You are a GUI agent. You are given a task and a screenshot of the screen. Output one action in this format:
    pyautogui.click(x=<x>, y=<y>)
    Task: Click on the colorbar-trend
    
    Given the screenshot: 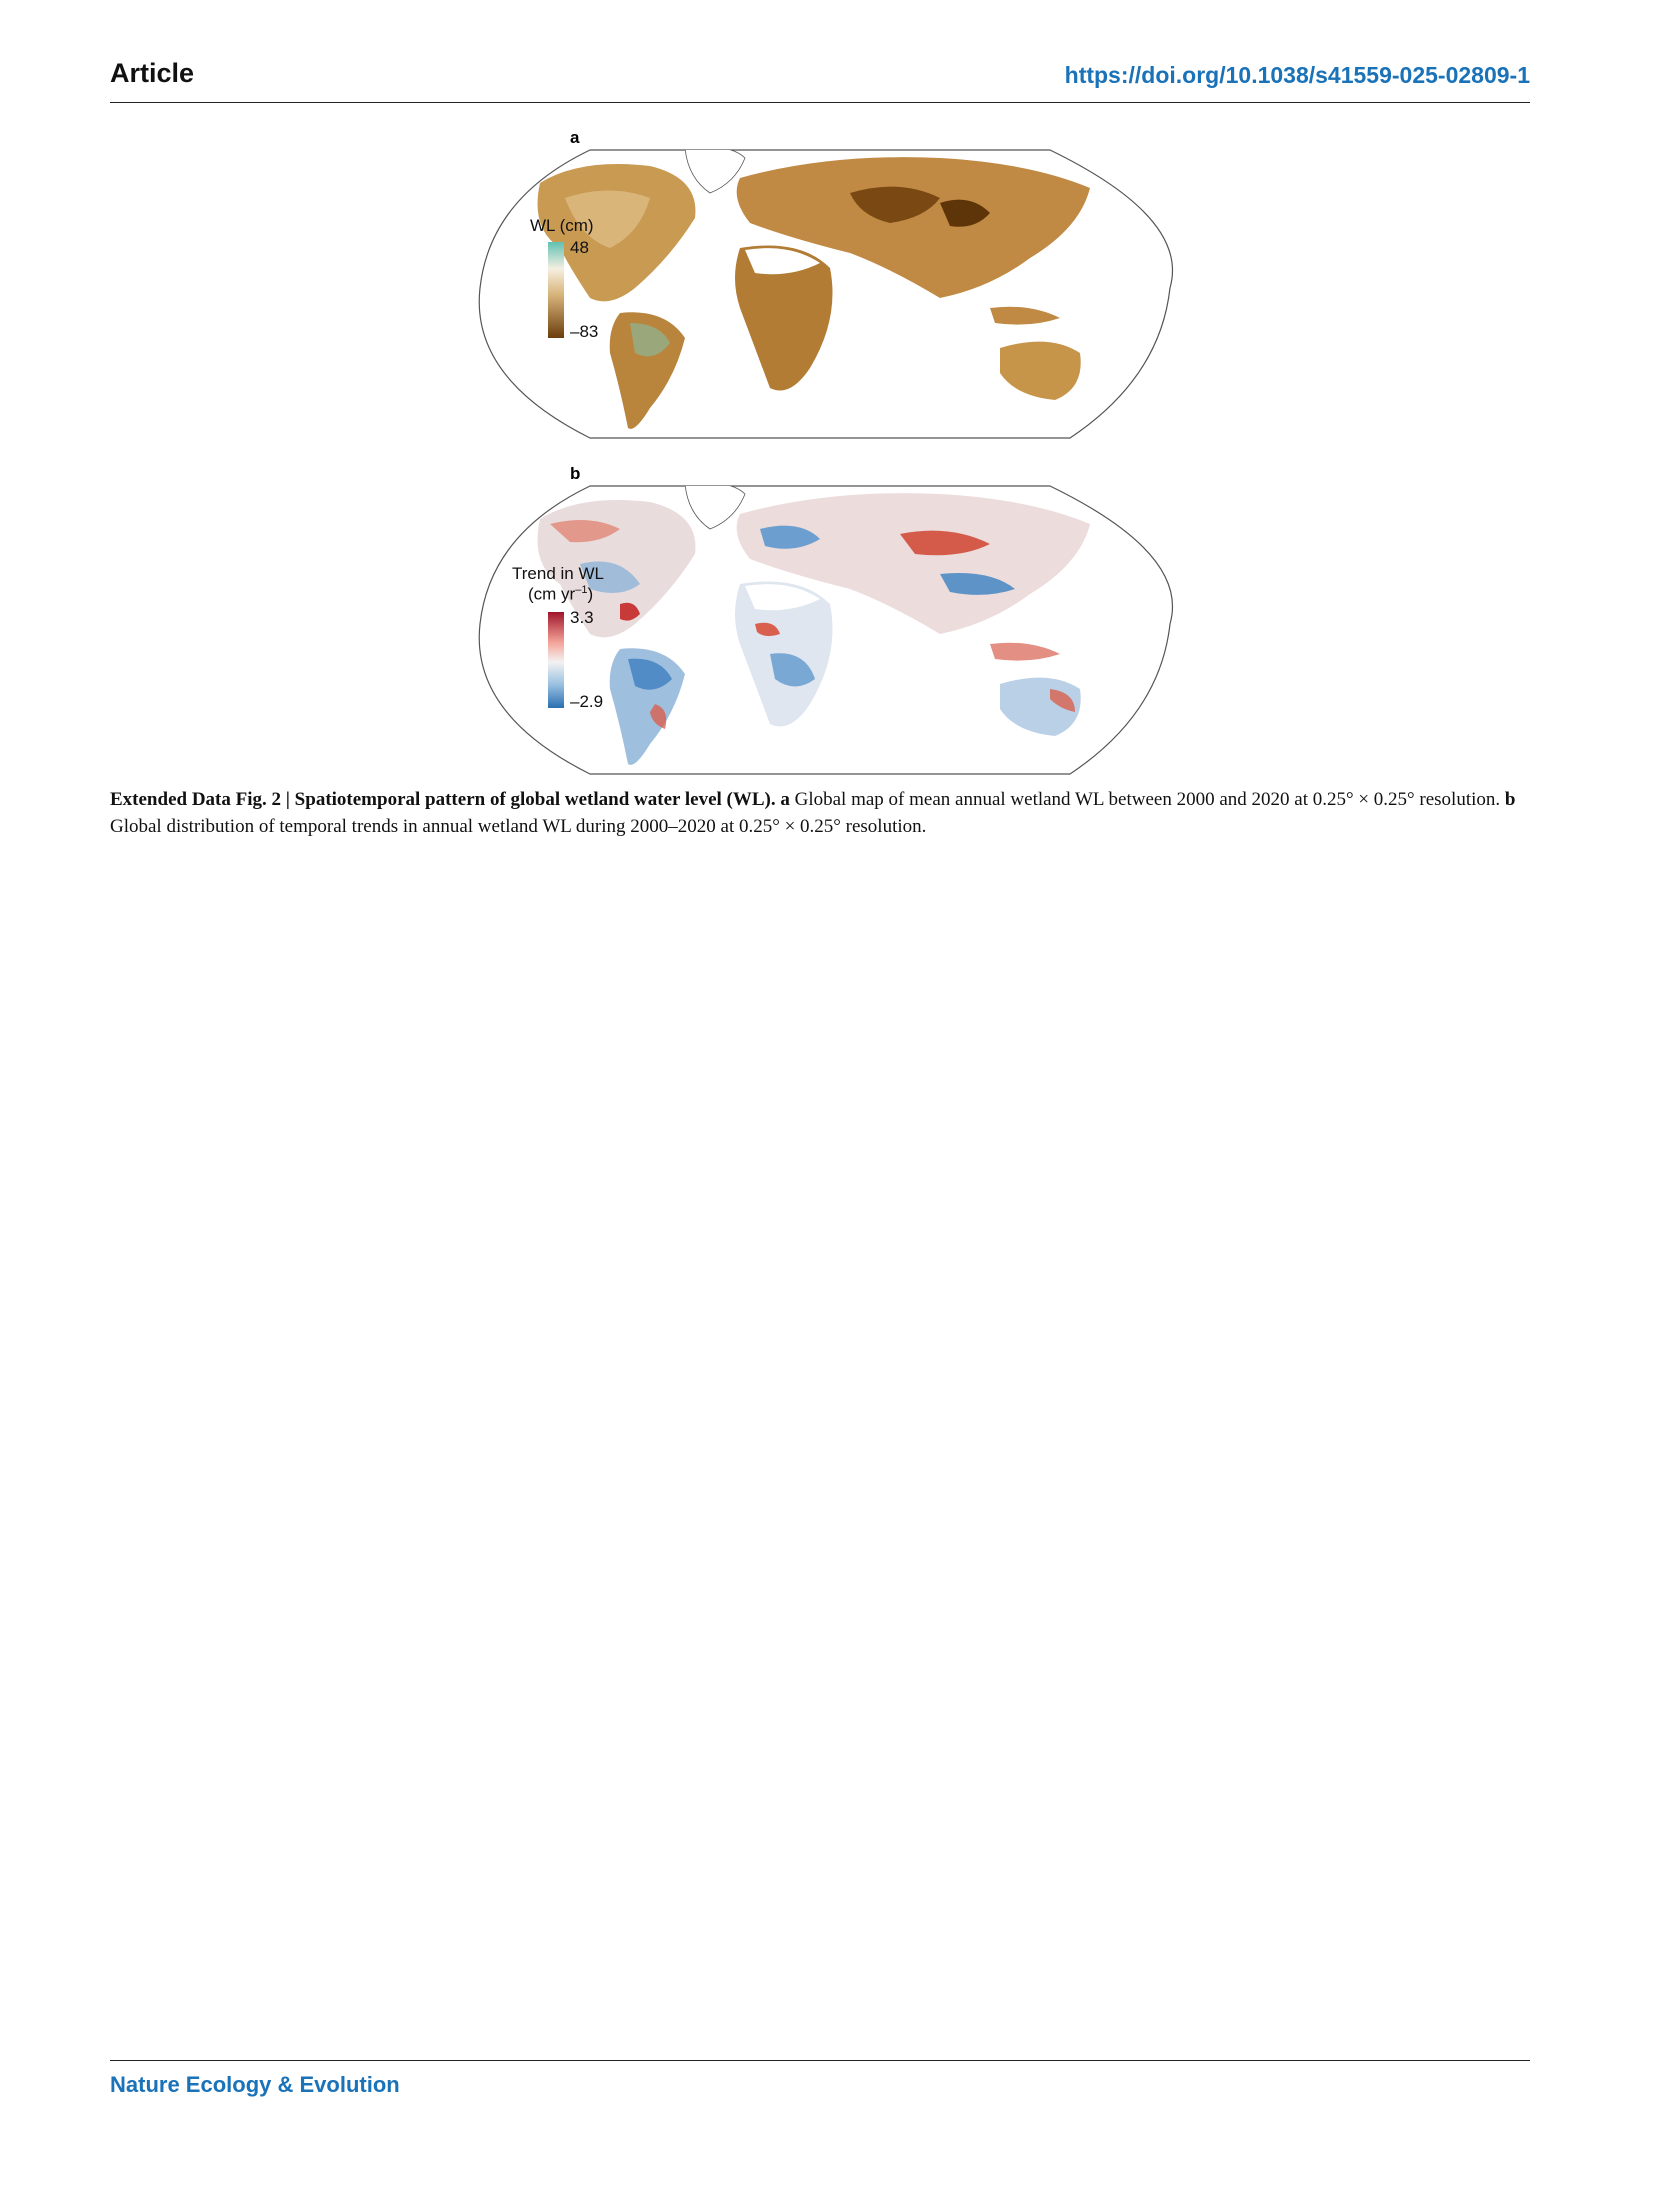 What is the action you would take?
    pyautogui.click(x=556, y=660)
    